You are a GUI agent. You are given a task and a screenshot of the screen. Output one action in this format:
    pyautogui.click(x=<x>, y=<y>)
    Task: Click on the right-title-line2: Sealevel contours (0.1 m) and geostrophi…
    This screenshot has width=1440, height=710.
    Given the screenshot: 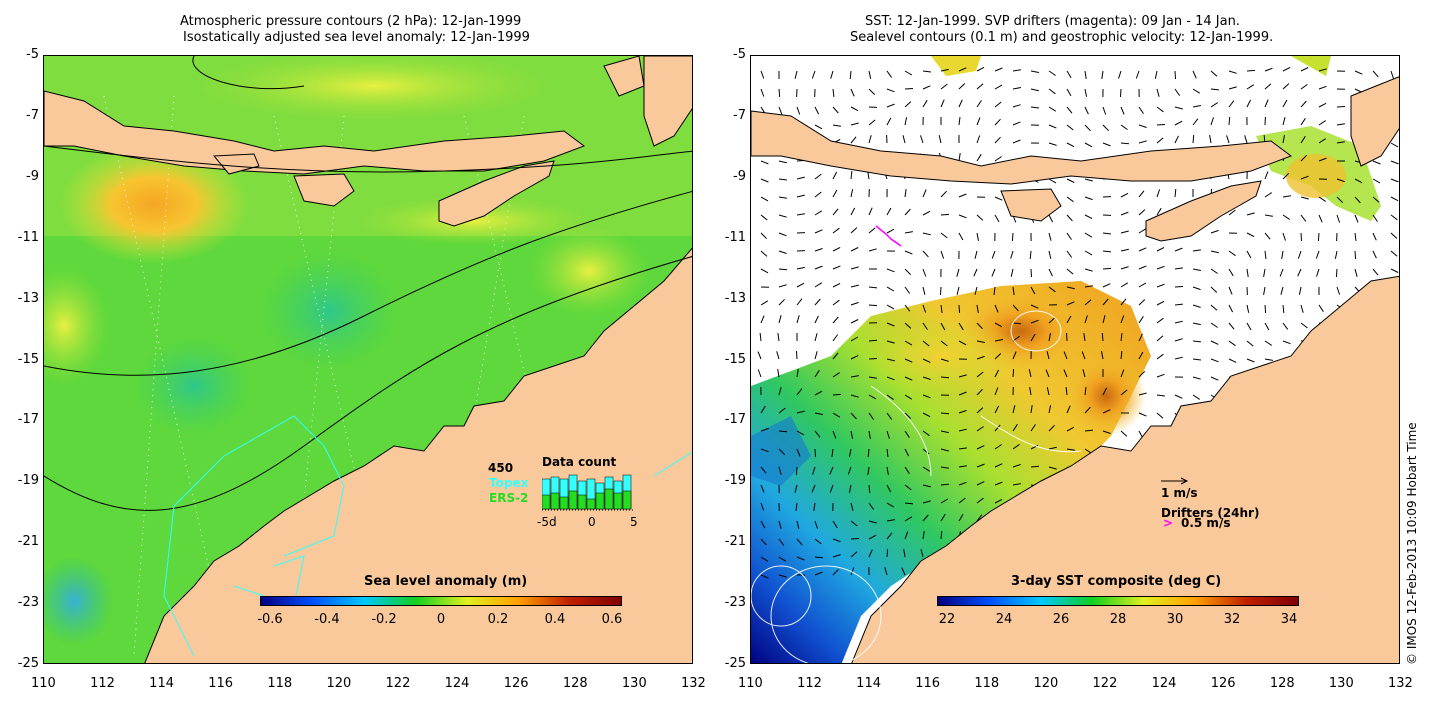 What is the action you would take?
    pyautogui.click(x=1062, y=37)
    